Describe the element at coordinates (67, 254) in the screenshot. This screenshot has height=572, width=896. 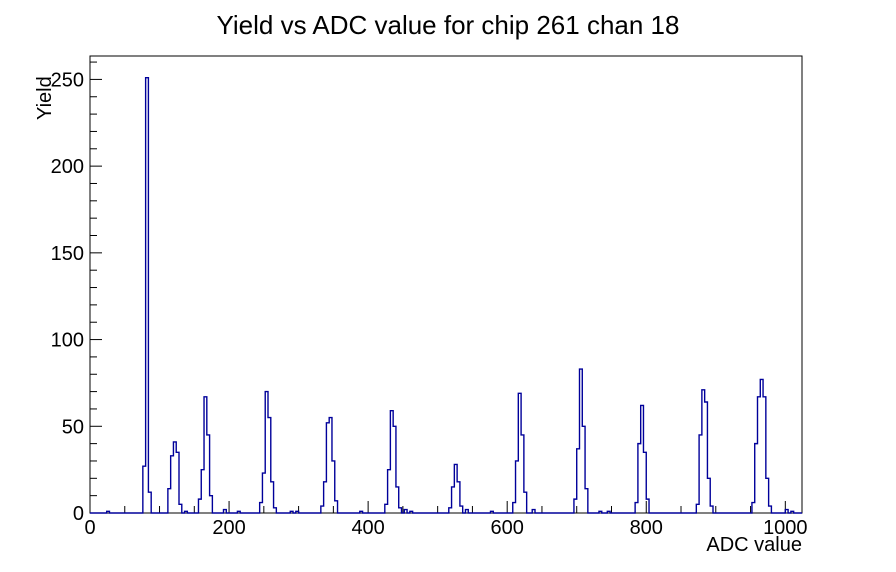
I see `y-tick-label: 150` at that location.